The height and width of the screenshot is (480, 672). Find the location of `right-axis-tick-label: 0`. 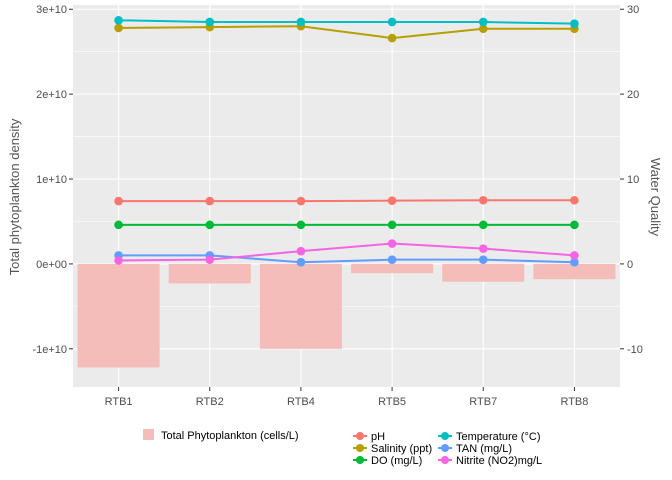

right-axis-tick-label: 0 is located at coordinates (630, 265).